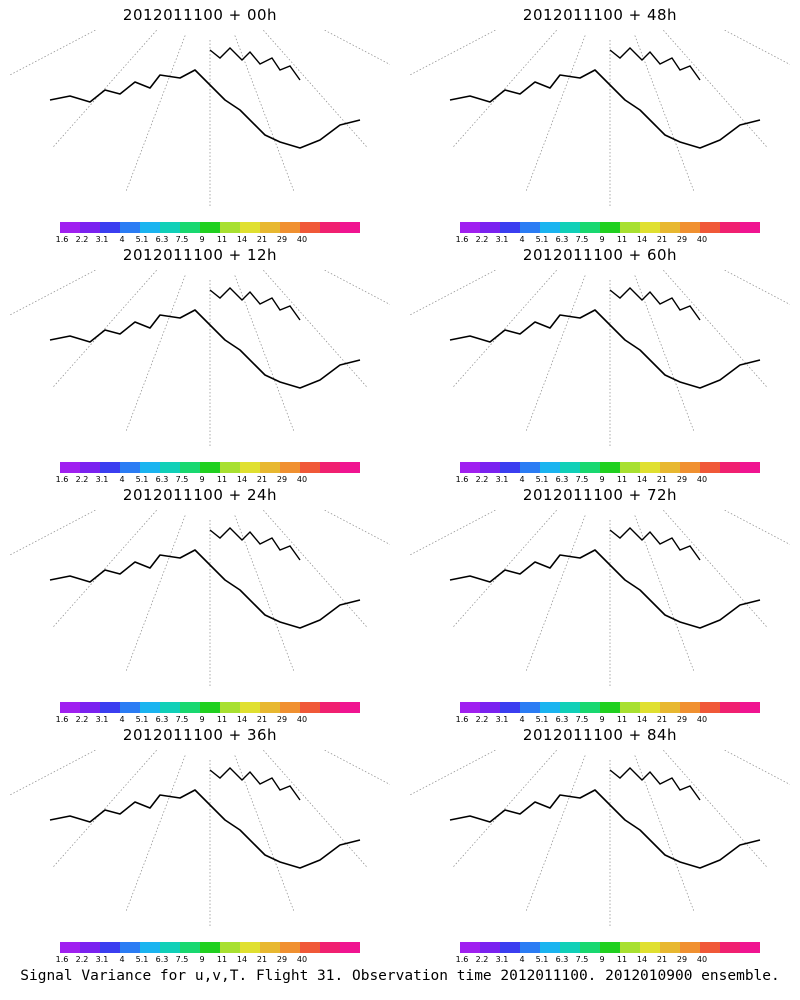  What do you see at coordinates (202, 479) in the screenshot?
I see `colorbar-label: 9` at bounding box center [202, 479].